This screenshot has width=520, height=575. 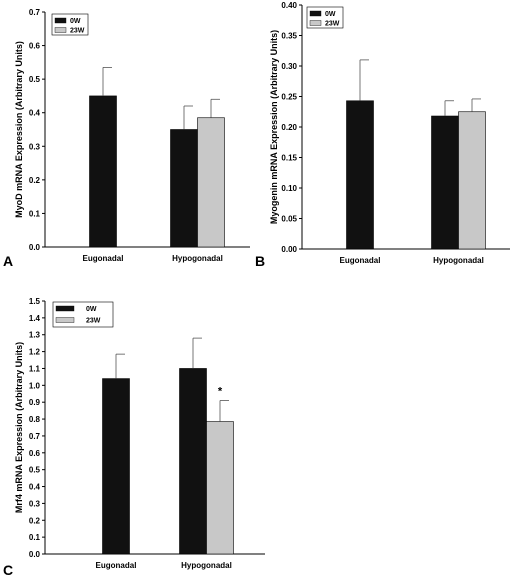 What do you see at coordinates (260, 261) in the screenshot?
I see `panel-letter: B` at bounding box center [260, 261].